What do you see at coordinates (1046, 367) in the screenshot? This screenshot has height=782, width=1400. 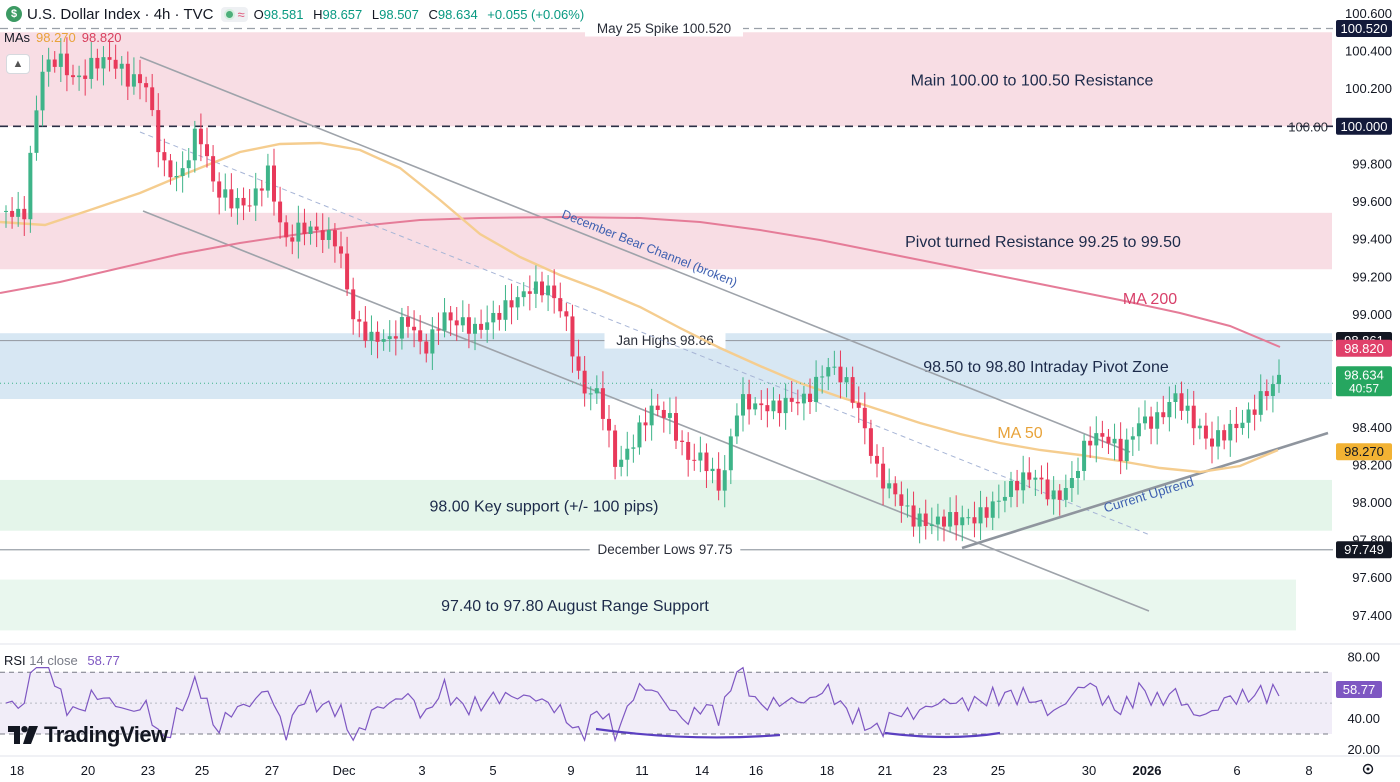 I see `zone-label-2: 98.50 to 98.80 Intraday Pivot Zone` at bounding box center [1046, 367].